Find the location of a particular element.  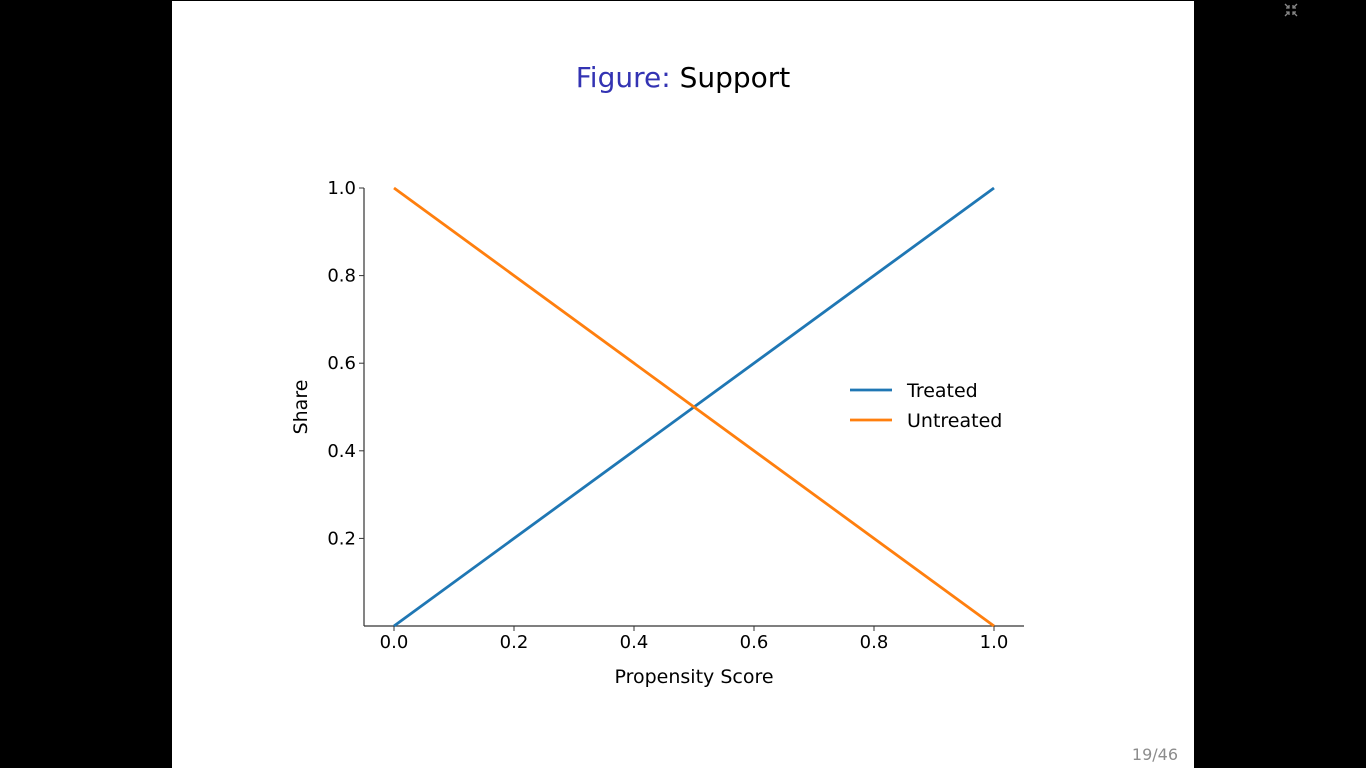

x-tick-label: 1.0 is located at coordinates (994, 642).